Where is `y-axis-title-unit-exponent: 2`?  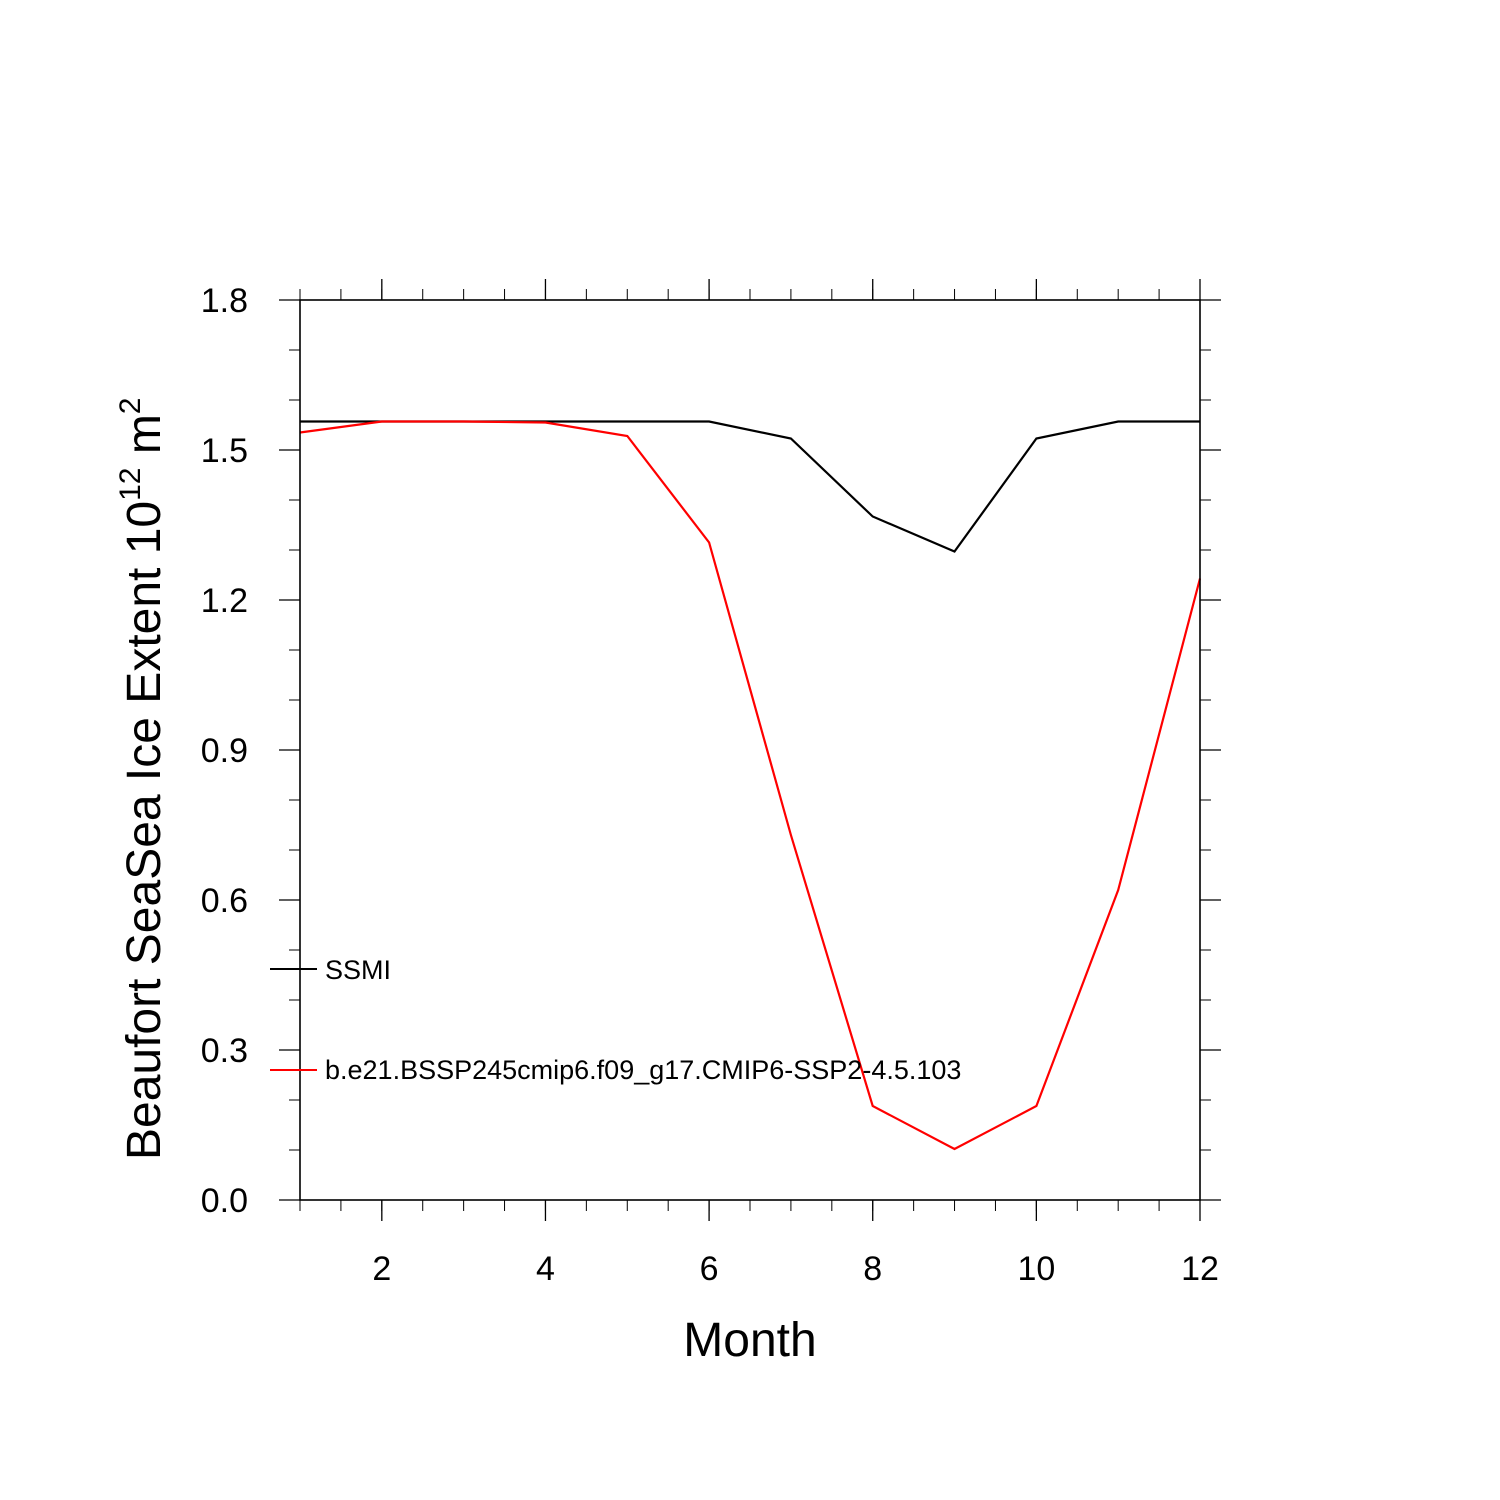 y-axis-title-unit-exponent: 2 is located at coordinates (130, 406).